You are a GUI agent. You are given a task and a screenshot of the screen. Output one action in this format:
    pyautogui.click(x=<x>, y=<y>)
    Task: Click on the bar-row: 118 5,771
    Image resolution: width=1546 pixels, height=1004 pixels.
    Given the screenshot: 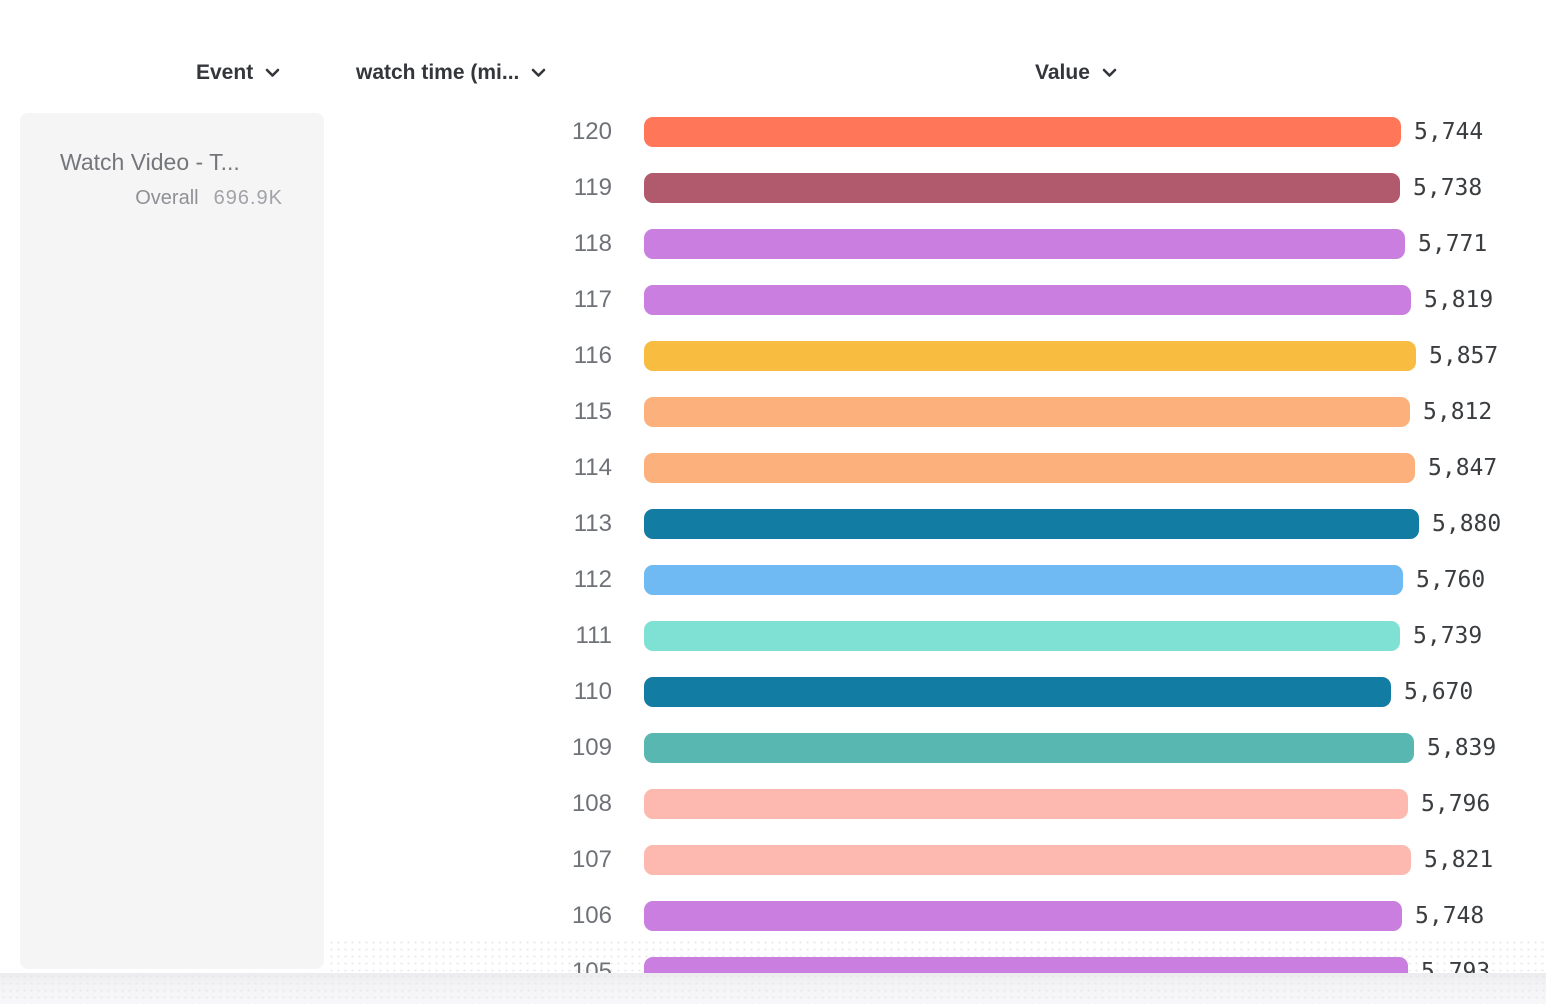 What is the action you would take?
    pyautogui.click(x=773, y=244)
    